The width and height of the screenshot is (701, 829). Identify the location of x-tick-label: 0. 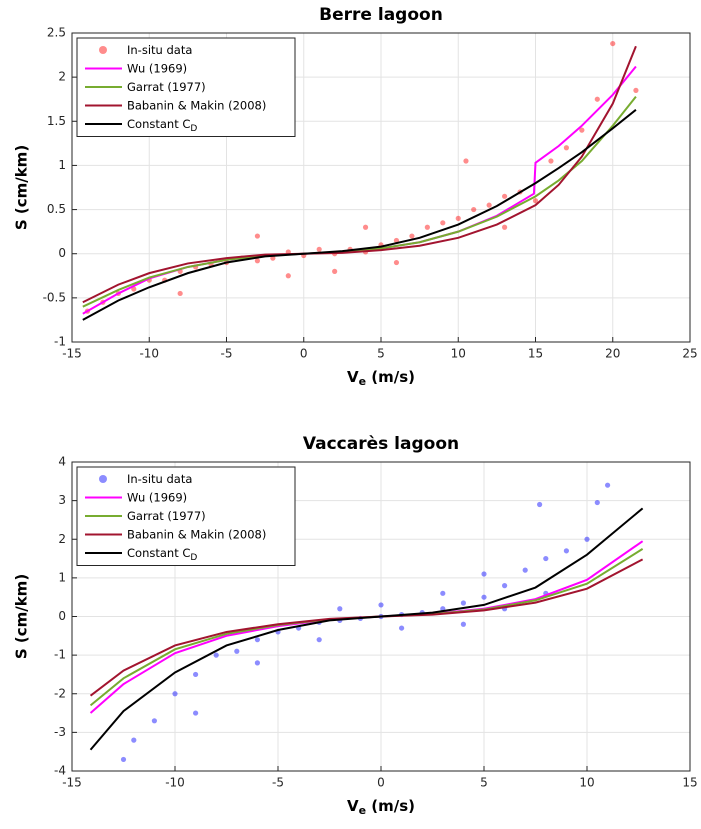
(381, 783).